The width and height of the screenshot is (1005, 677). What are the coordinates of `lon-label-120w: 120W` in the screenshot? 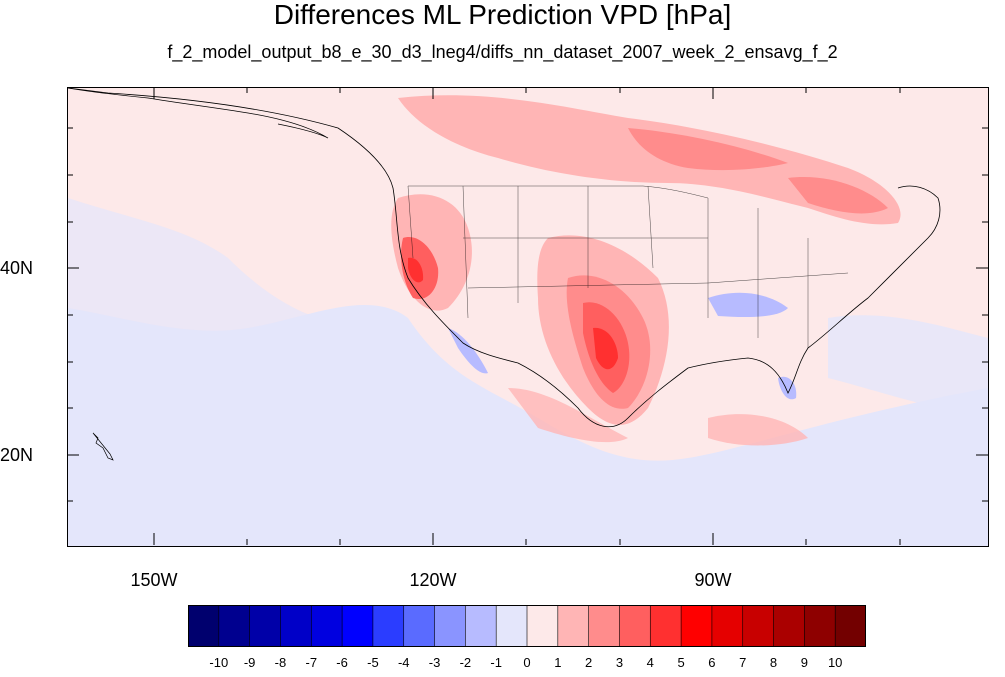 It's located at (433, 580).